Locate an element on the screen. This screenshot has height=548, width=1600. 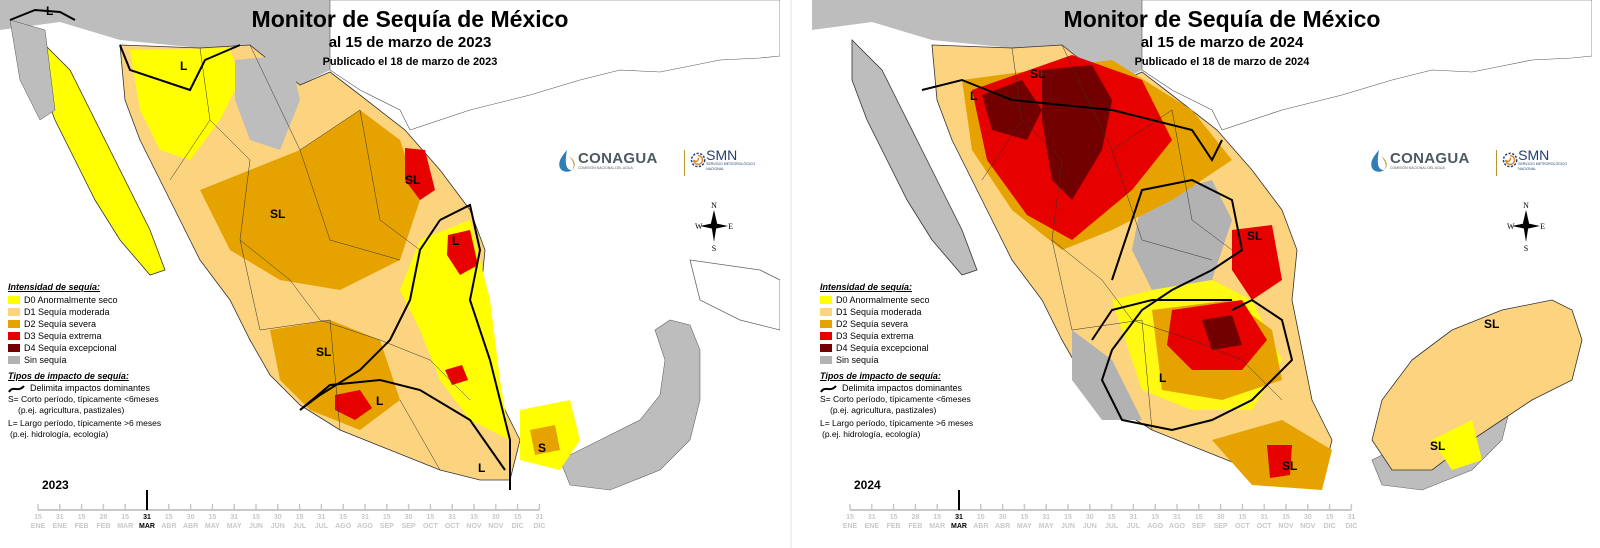
map-title: Monitor de Sequía de México is located at coordinates (410, 19).